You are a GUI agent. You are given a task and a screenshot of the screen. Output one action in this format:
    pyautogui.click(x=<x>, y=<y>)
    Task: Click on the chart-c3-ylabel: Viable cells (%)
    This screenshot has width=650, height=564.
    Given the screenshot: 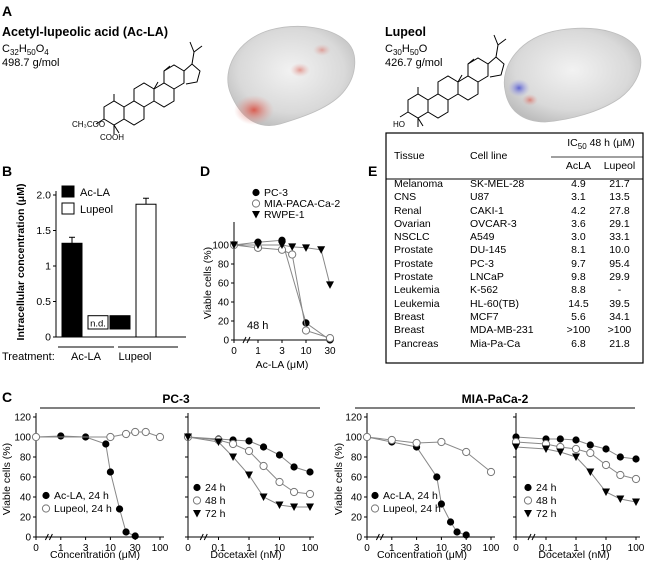 What is the action you would take?
    pyautogui.click(x=339, y=479)
    